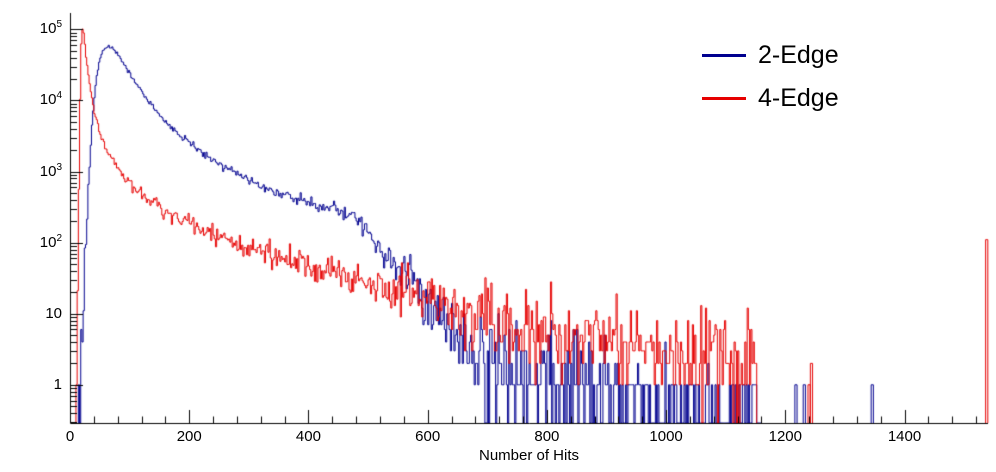 This screenshot has height=472, width=996. I want to click on legend-entry-4edge: 4-Edge, so click(770, 98).